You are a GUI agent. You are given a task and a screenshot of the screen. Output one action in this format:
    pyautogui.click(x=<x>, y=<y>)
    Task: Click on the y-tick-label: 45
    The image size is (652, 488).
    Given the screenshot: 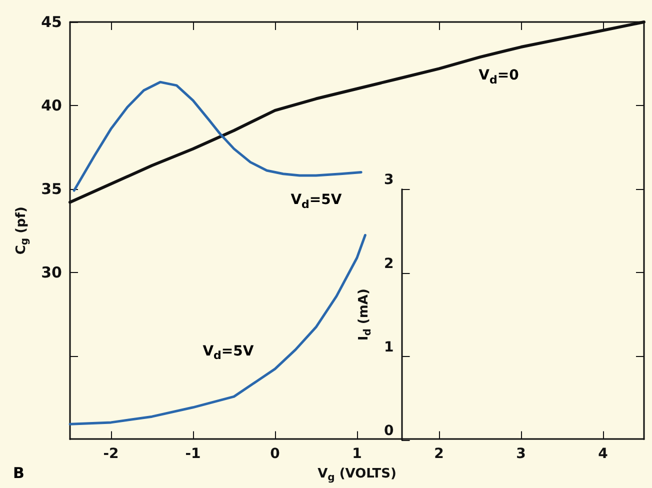 What is the action you would take?
    pyautogui.click(x=51, y=22)
    